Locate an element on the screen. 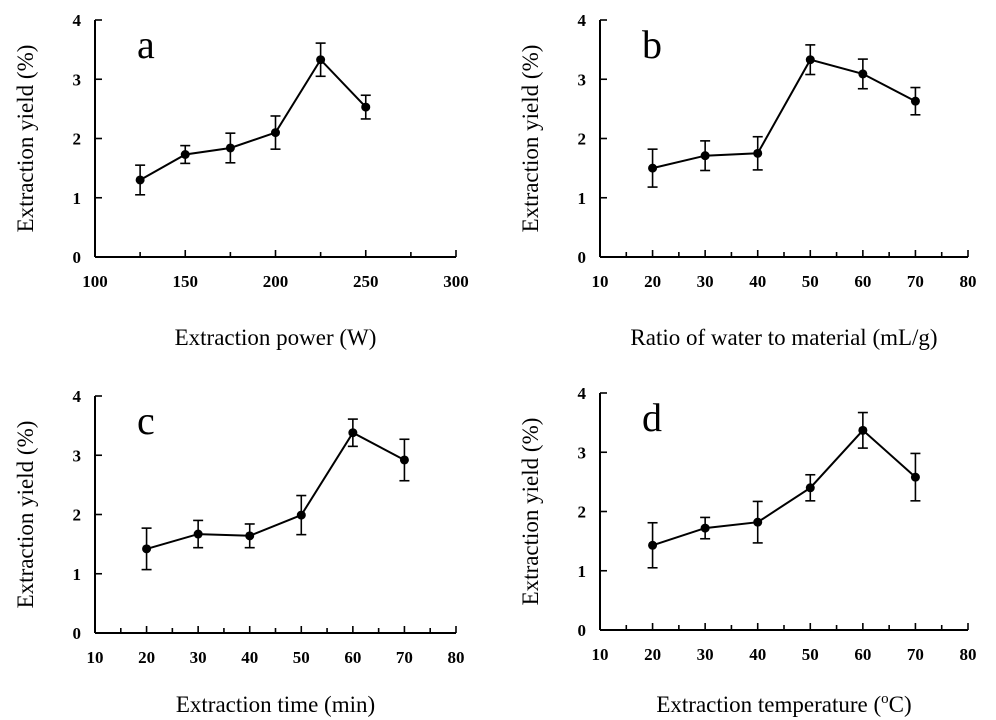 This screenshot has width=996, height=720. panel-letter: a is located at coordinates (146, 44).